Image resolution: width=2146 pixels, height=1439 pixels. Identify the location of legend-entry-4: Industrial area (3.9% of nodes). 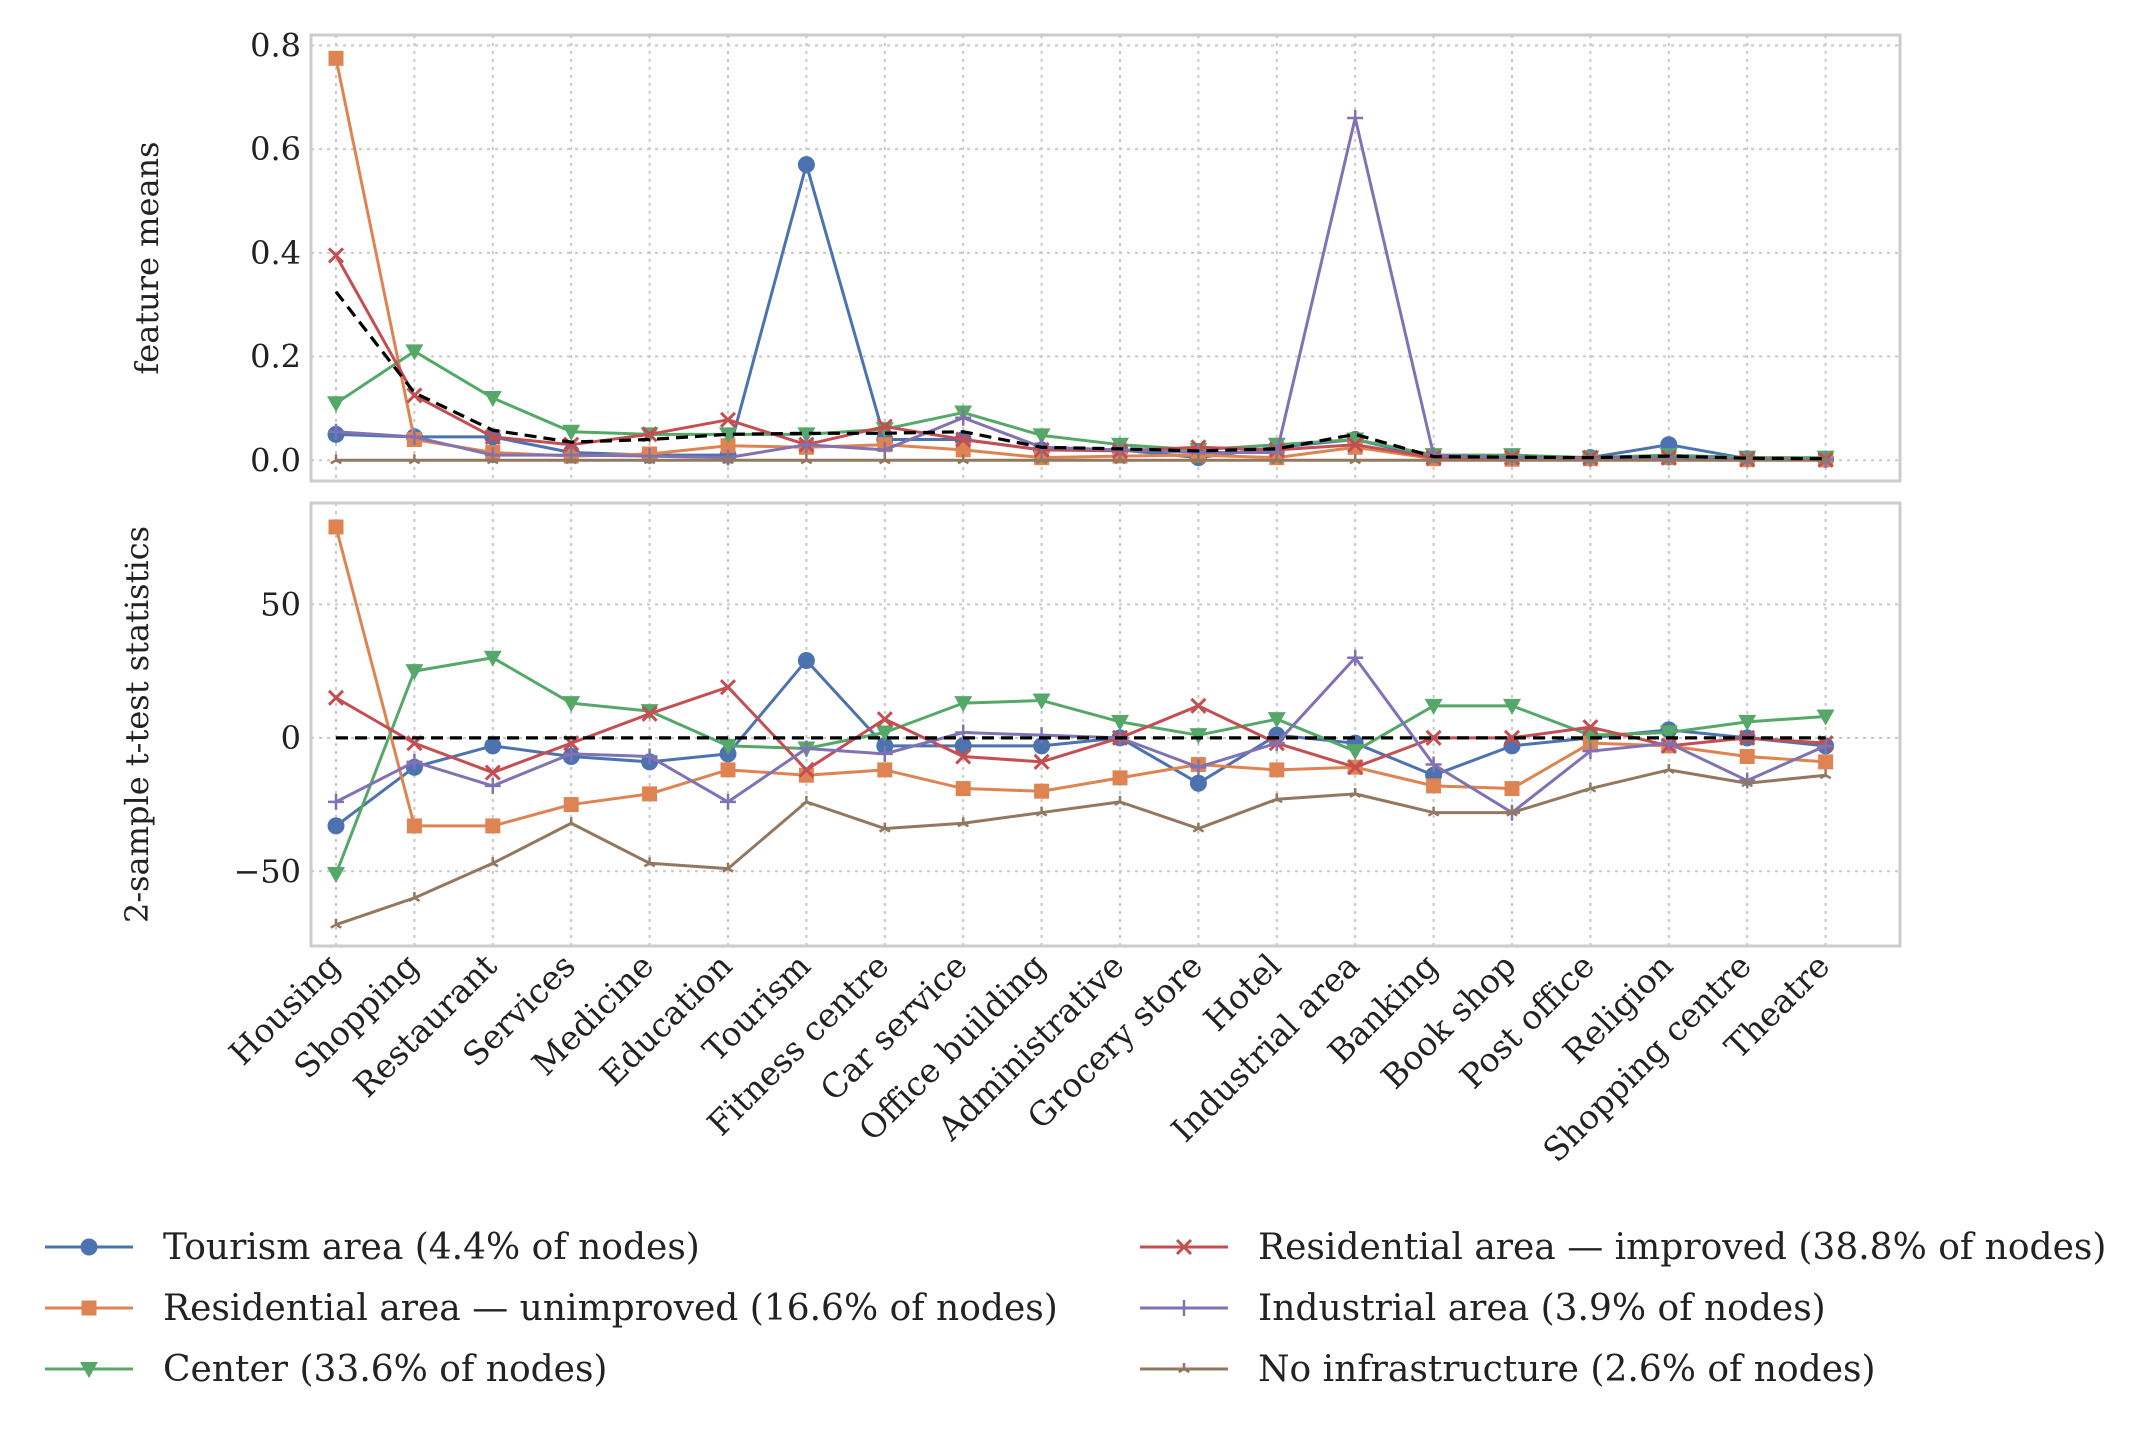
(1483, 1308).